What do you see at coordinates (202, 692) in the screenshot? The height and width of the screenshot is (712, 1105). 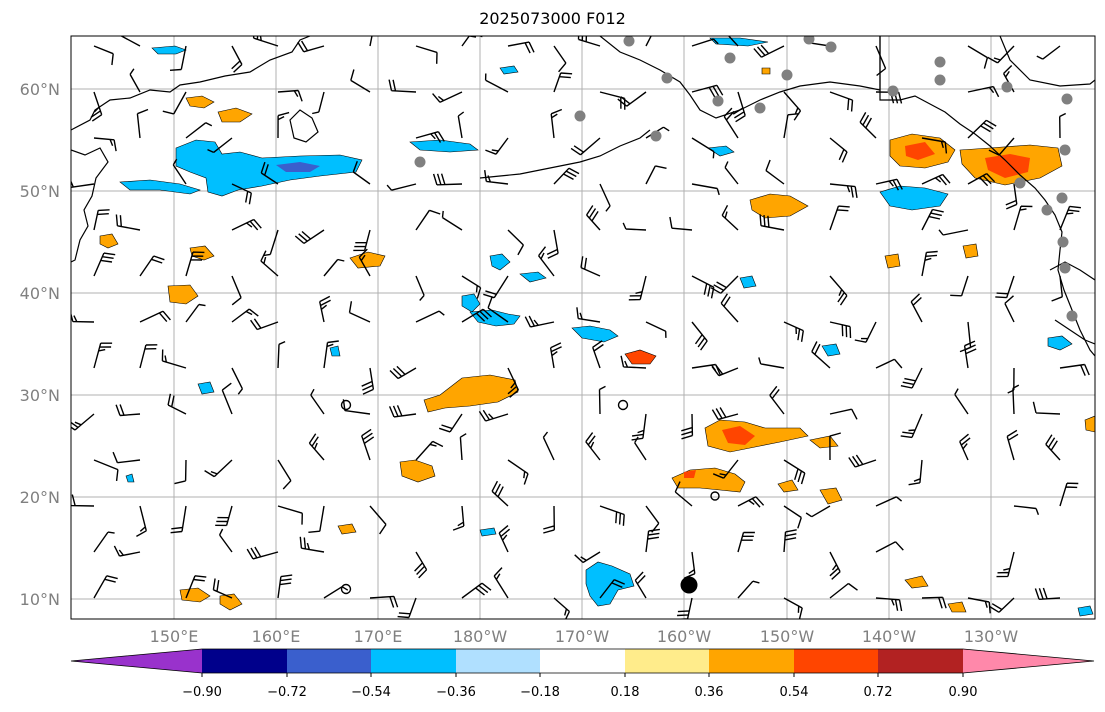 I see `colorbar-tick-label: −0.90` at bounding box center [202, 692].